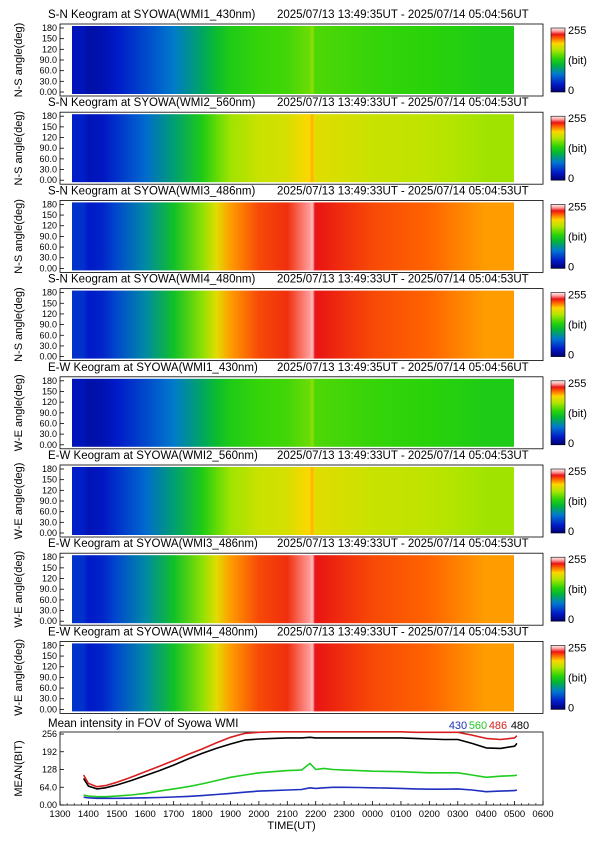  What do you see at coordinates (201, 814) in the screenshot?
I see `x-tick-label: 1800` at bounding box center [201, 814].